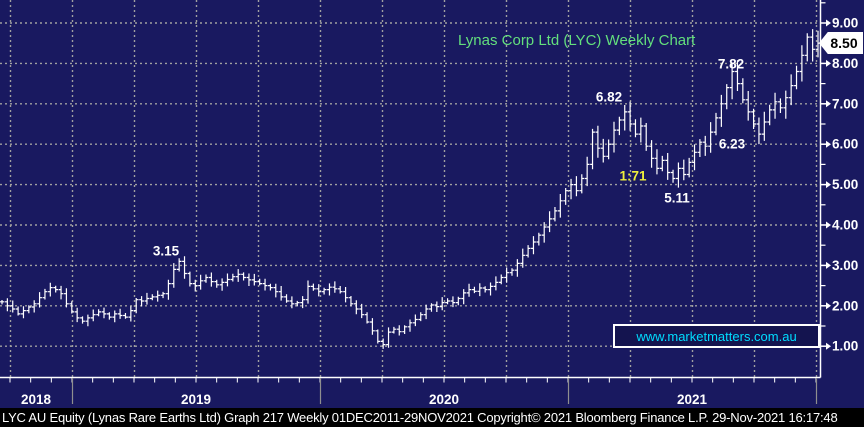 This screenshot has height=430, width=864. Describe the element at coordinates (432, 428) in the screenshot. I see `bottom-white-strip` at that location.